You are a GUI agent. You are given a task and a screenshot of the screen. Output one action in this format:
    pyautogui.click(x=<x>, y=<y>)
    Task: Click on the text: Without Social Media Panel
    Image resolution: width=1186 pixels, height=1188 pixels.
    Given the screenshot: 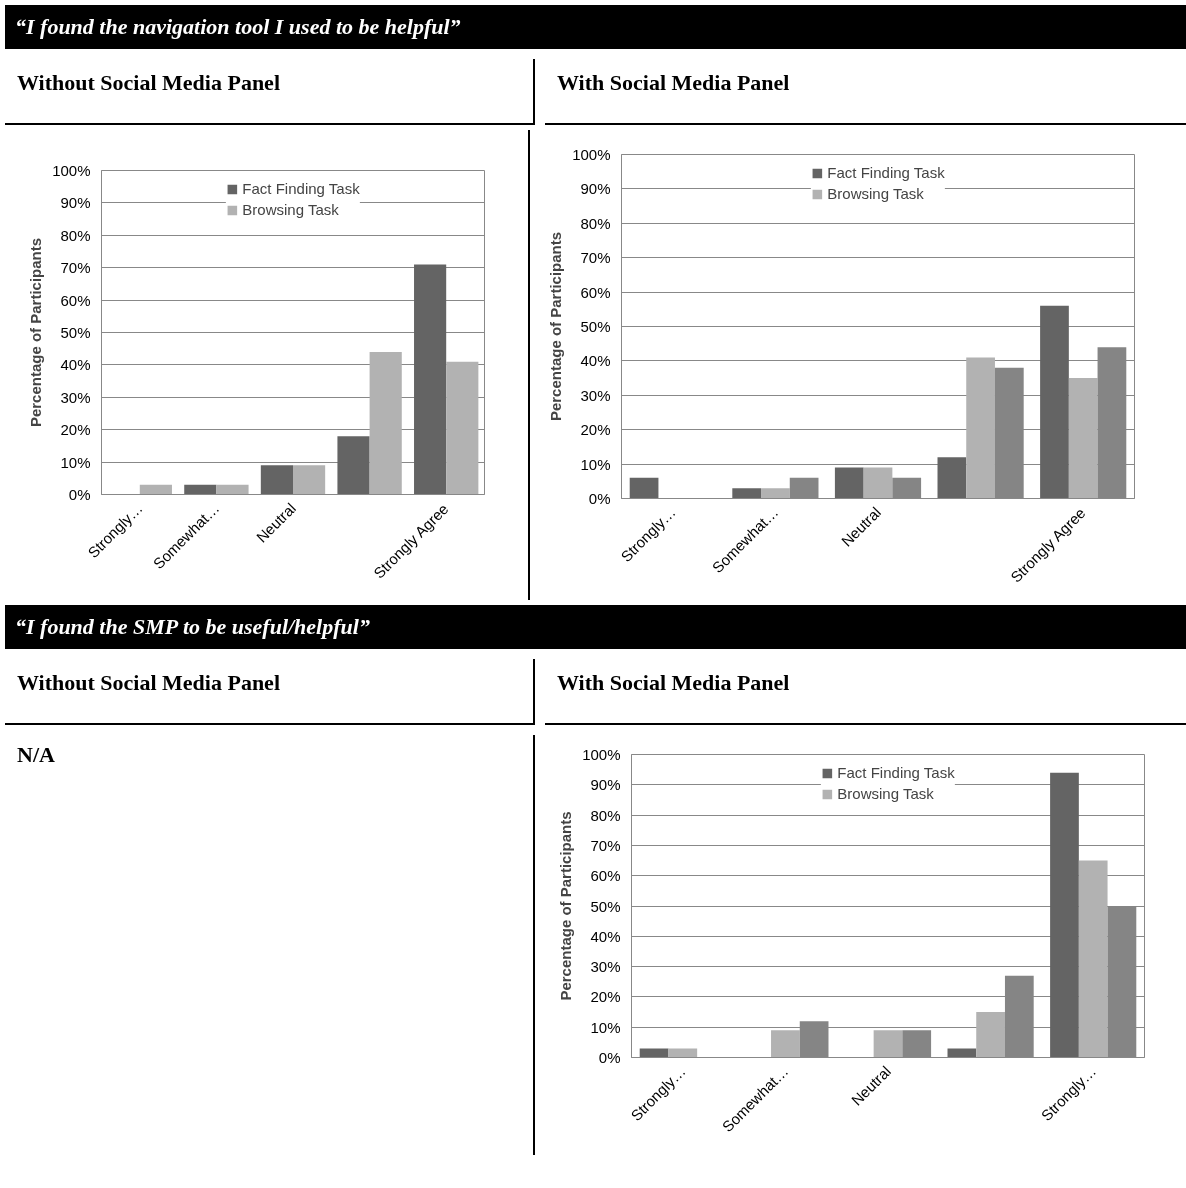 What is the action you would take?
    pyautogui.click(x=148, y=683)
    